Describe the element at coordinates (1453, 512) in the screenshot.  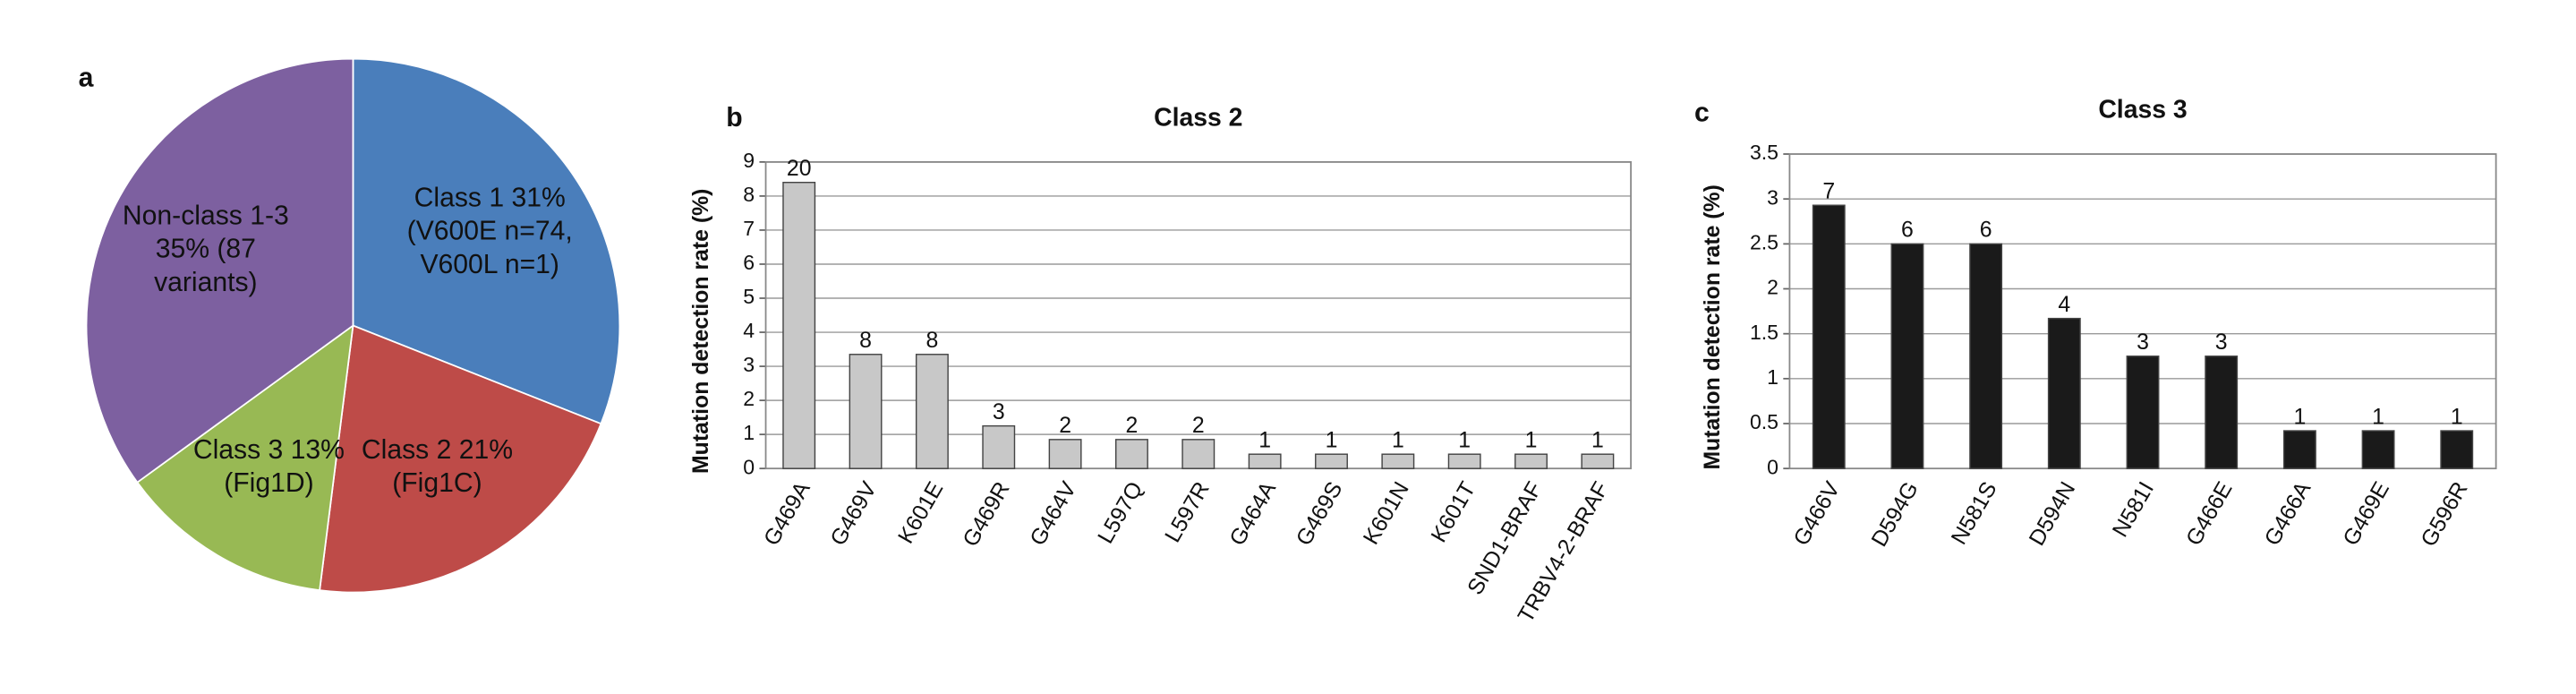
I see `x-tick-label: K601T` at that location.